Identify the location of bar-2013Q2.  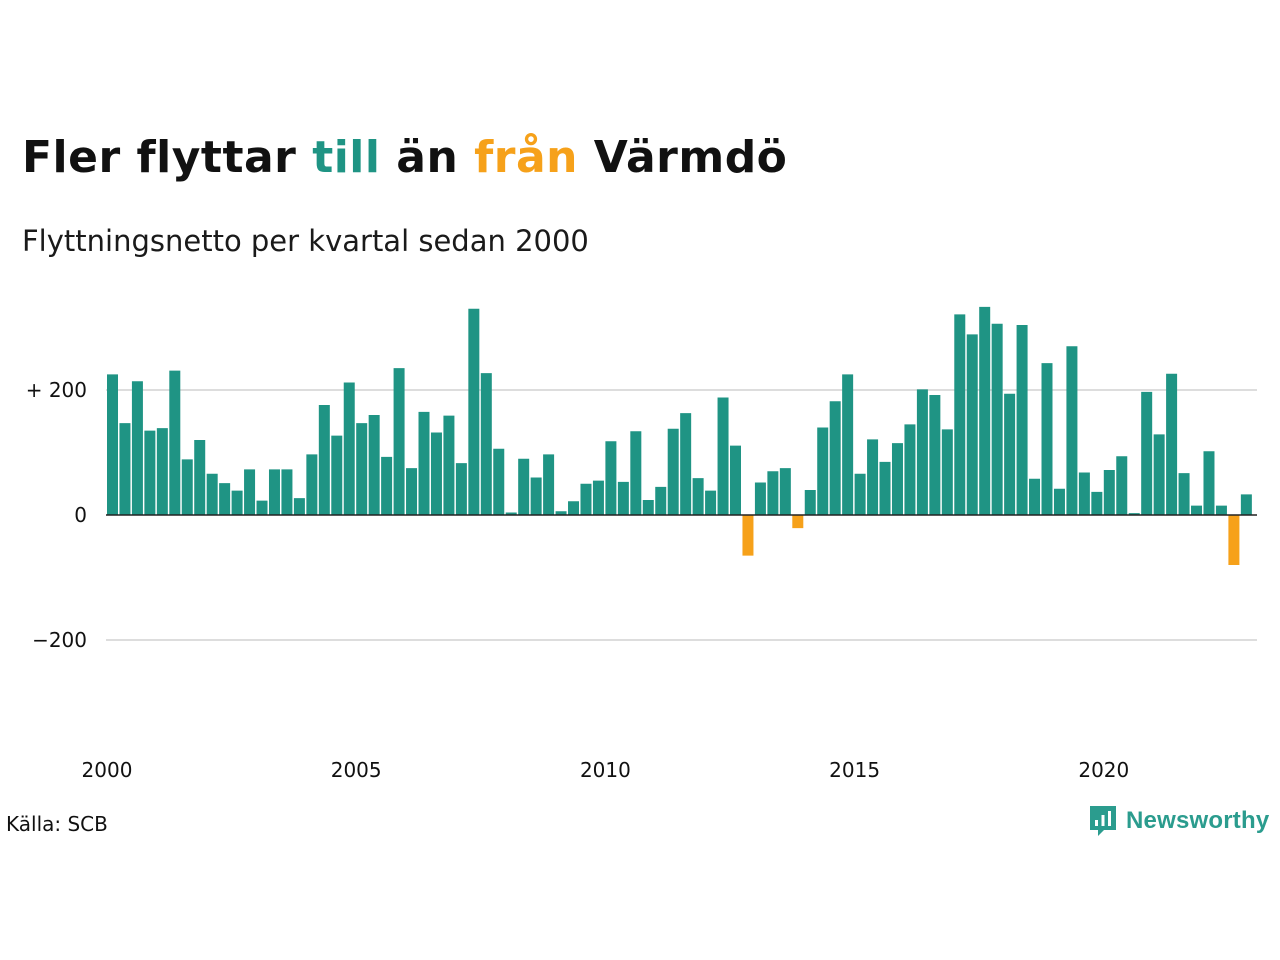
(773, 493).